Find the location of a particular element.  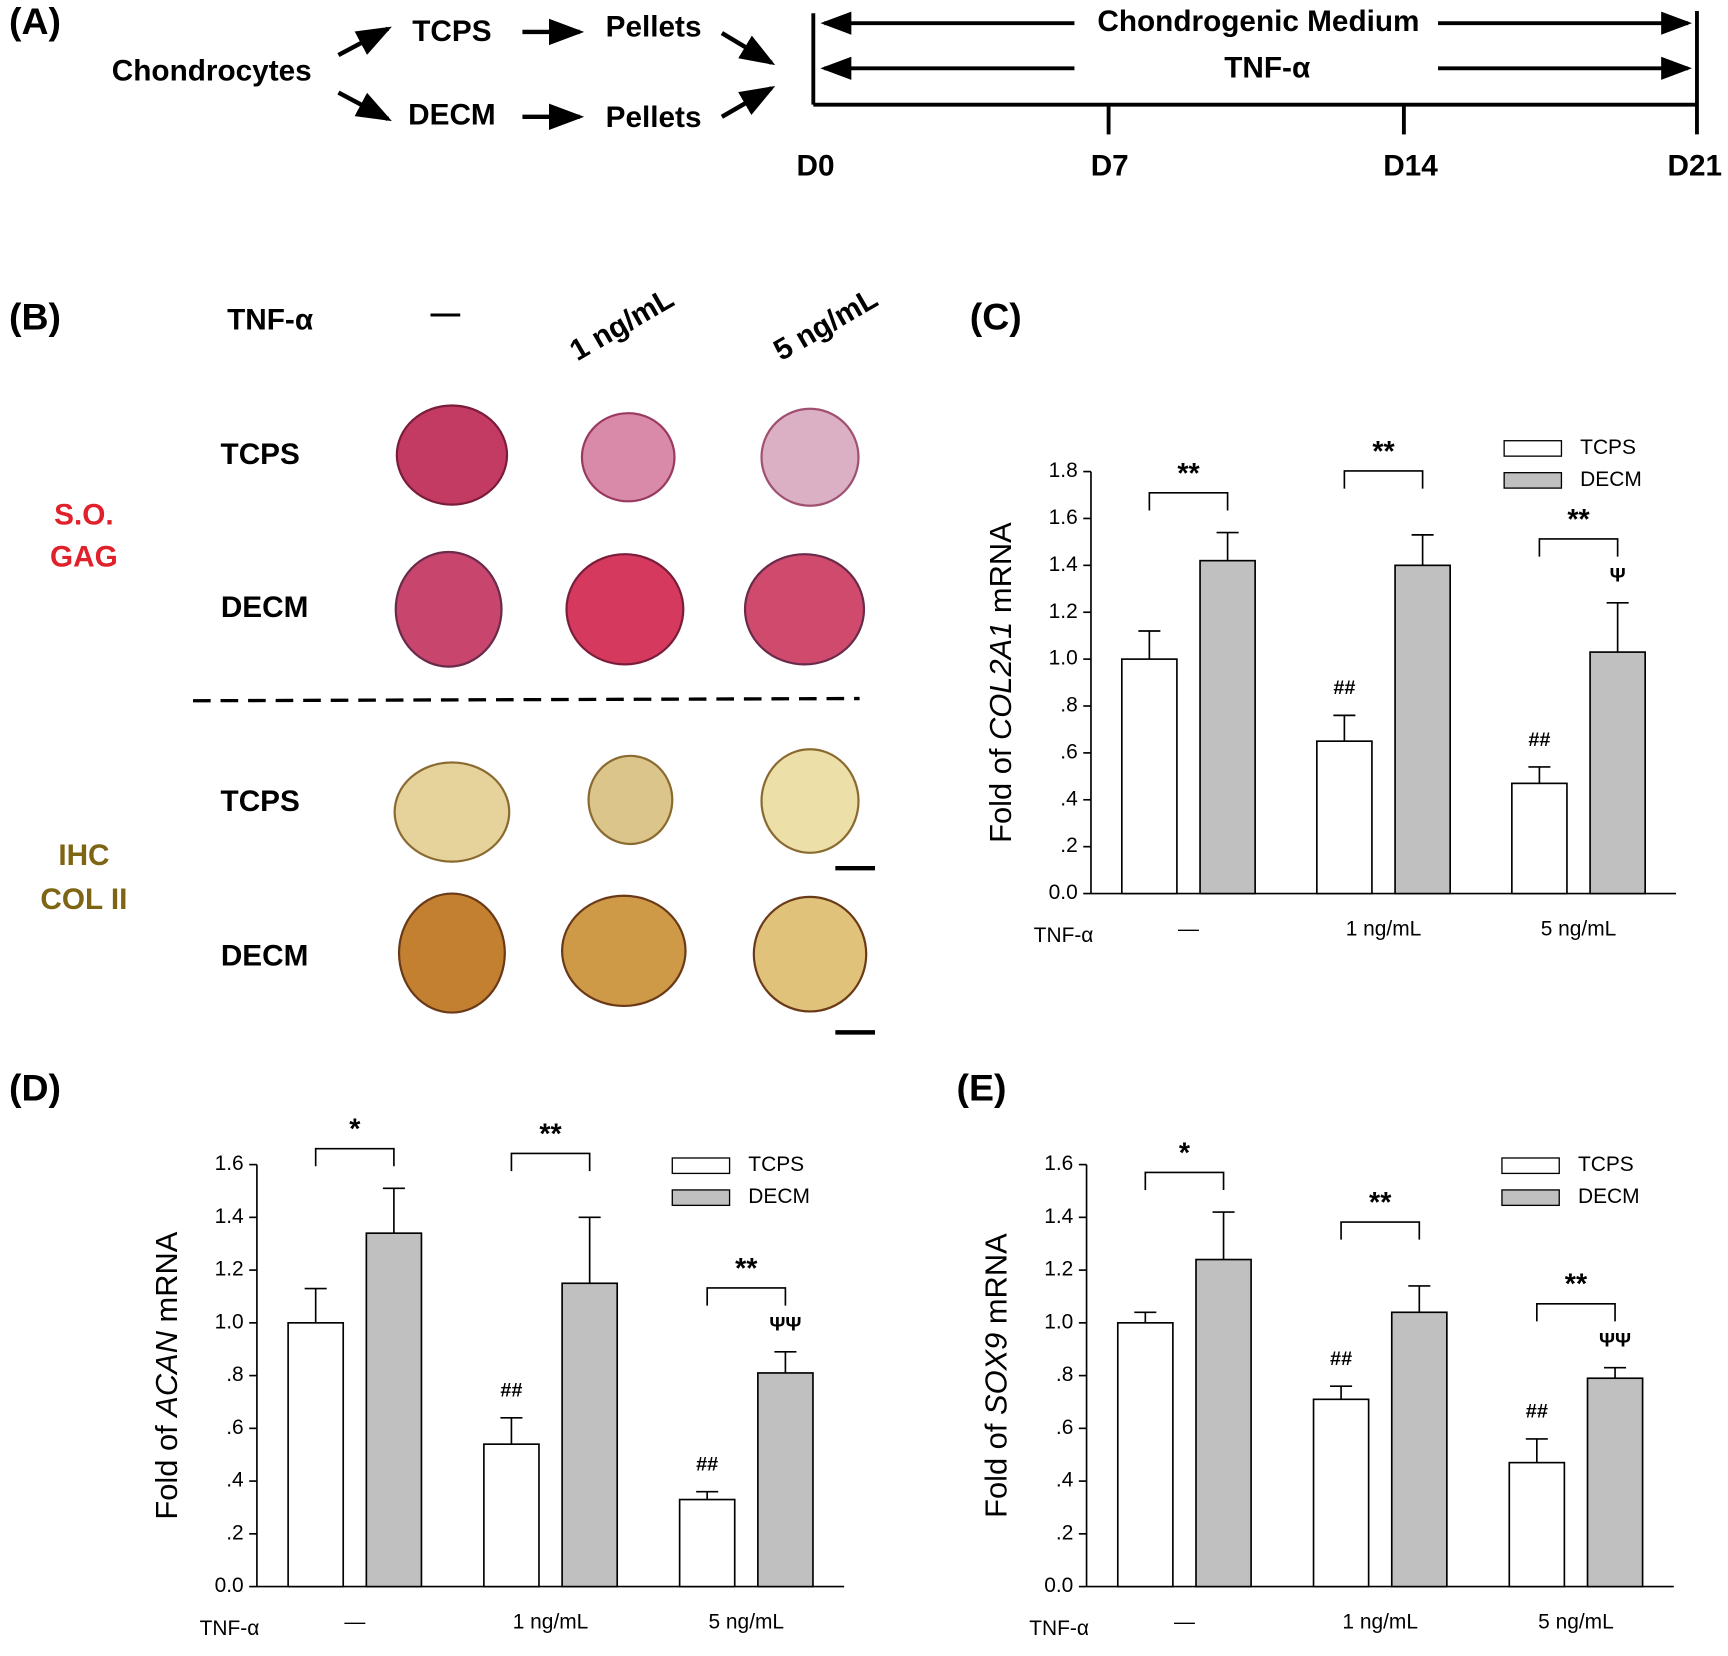

stain-label: S.O. is located at coordinates (83, 515).